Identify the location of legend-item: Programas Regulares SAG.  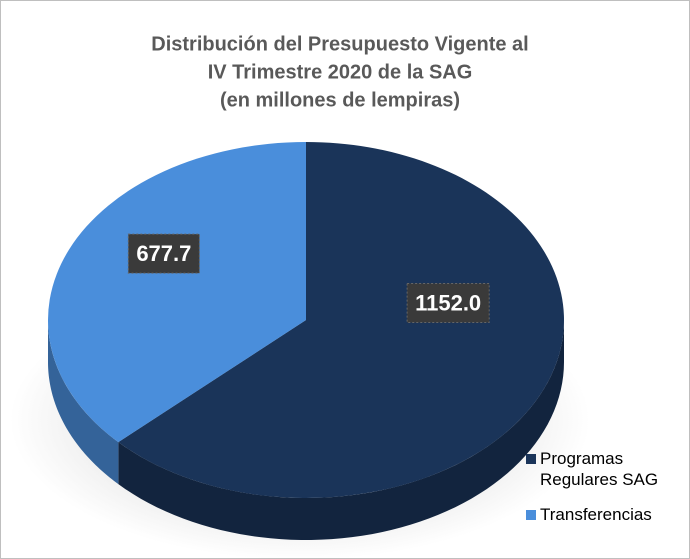
(606, 469).